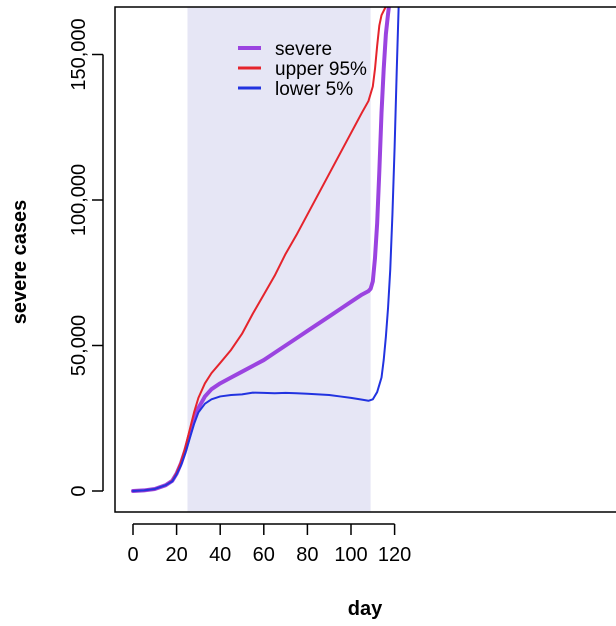 Image resolution: width=616 pixels, height=626 pixels. What do you see at coordinates (20, 262) in the screenshot?
I see `y-axis-title: severe cases` at bounding box center [20, 262].